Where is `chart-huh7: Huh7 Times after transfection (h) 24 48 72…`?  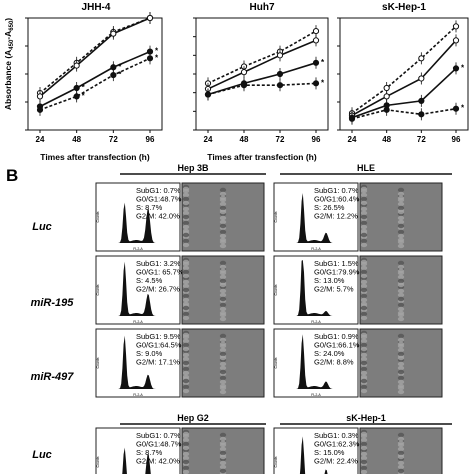 chart-huh7: Huh7 Times after transfection (h) 24 48 72… is located at coordinates (261, 82).